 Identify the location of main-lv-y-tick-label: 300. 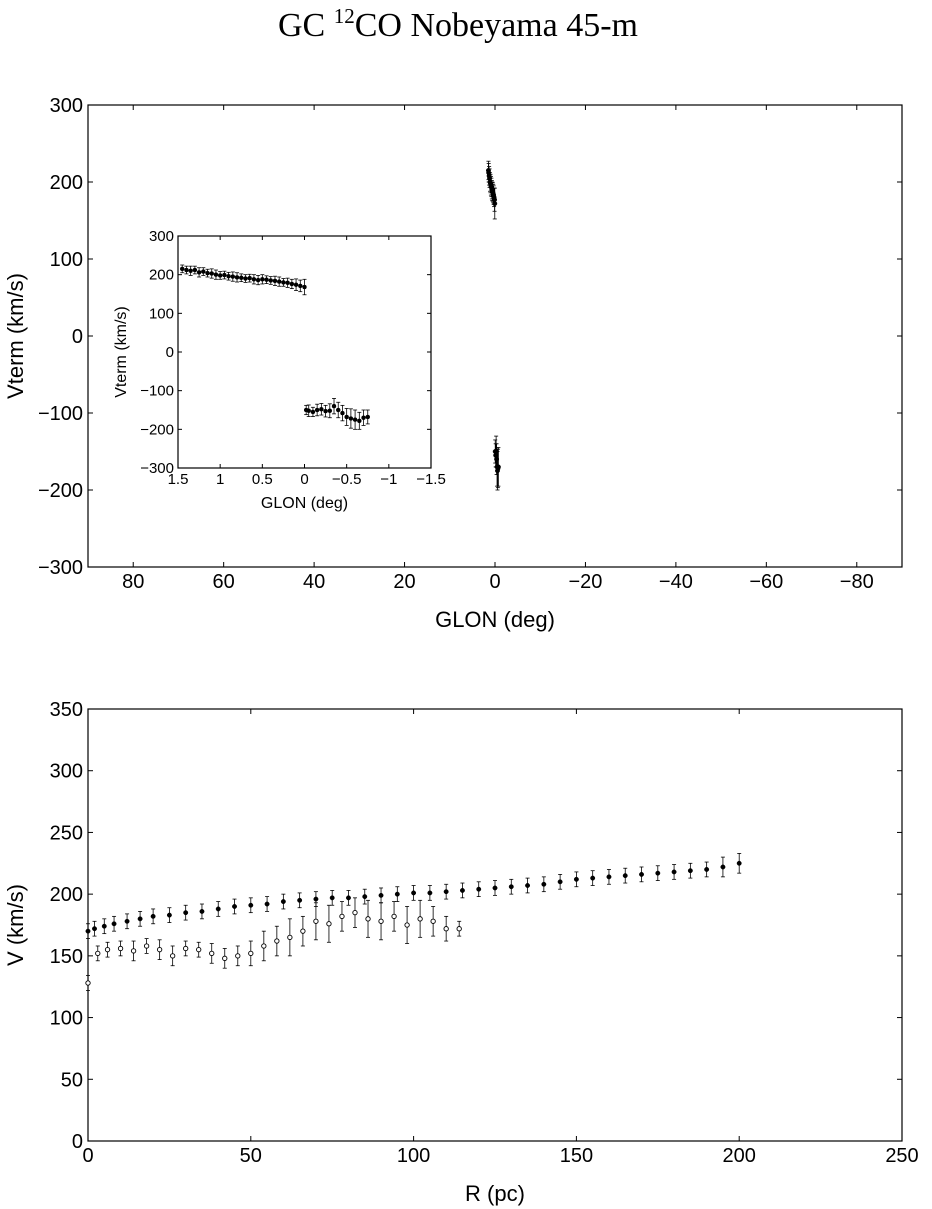
(66, 106).